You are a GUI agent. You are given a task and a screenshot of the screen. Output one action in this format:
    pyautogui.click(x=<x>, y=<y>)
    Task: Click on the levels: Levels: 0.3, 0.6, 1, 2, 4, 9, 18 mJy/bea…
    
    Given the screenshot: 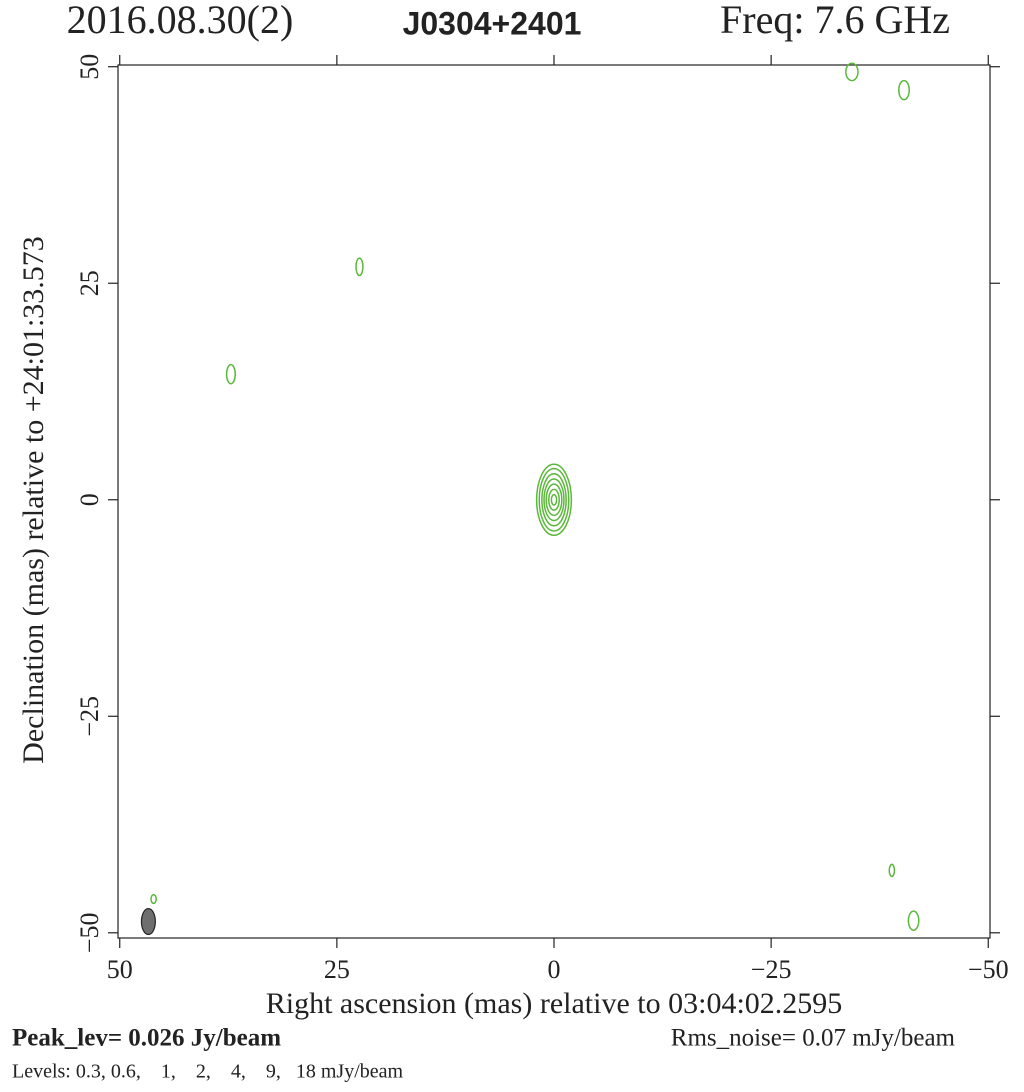 What is the action you would take?
    pyautogui.click(x=208, y=1072)
    